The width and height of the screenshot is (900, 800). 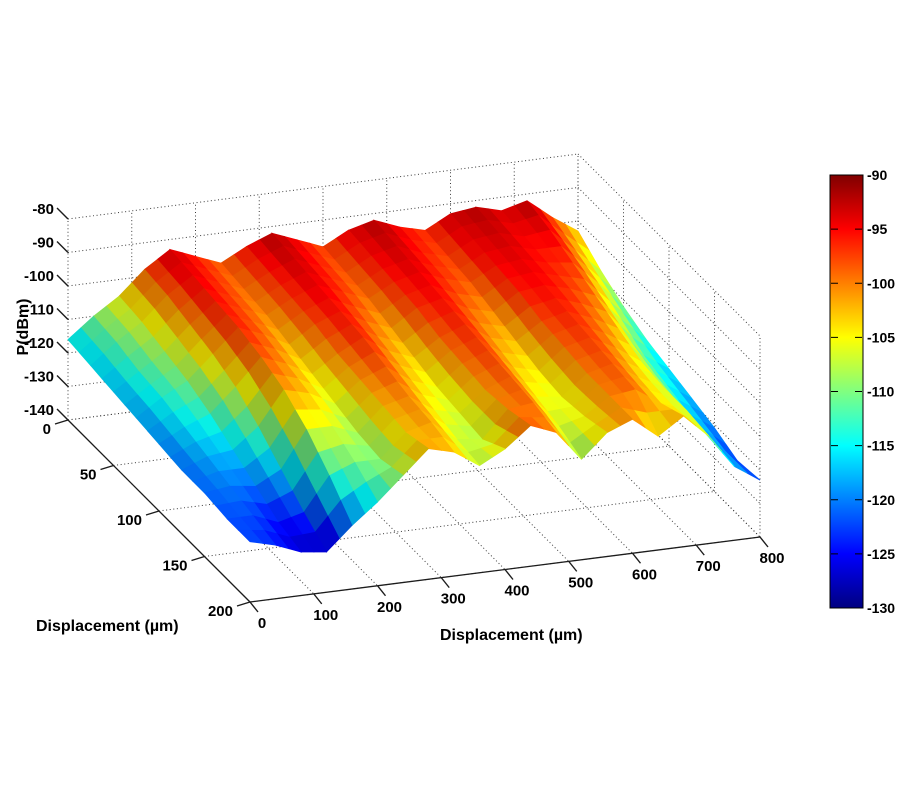 What do you see at coordinates (708, 566) in the screenshot?
I see `svg-text: 700` at bounding box center [708, 566].